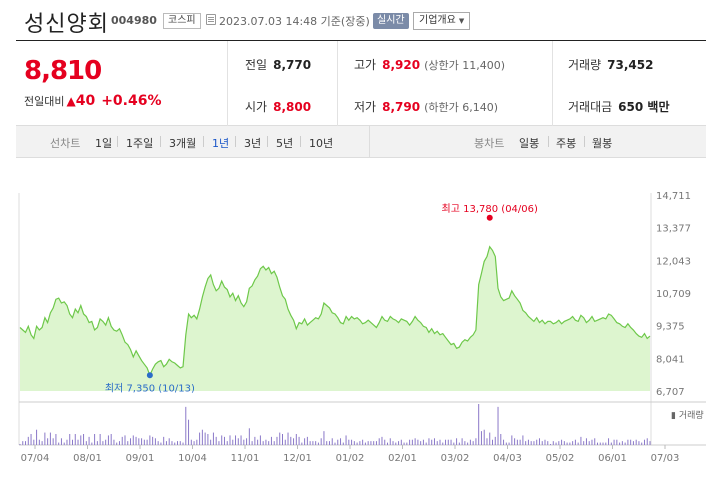  Describe the element at coordinates (507, 458) in the screenshot. I see `x-tick-label: 04/03` at that location.